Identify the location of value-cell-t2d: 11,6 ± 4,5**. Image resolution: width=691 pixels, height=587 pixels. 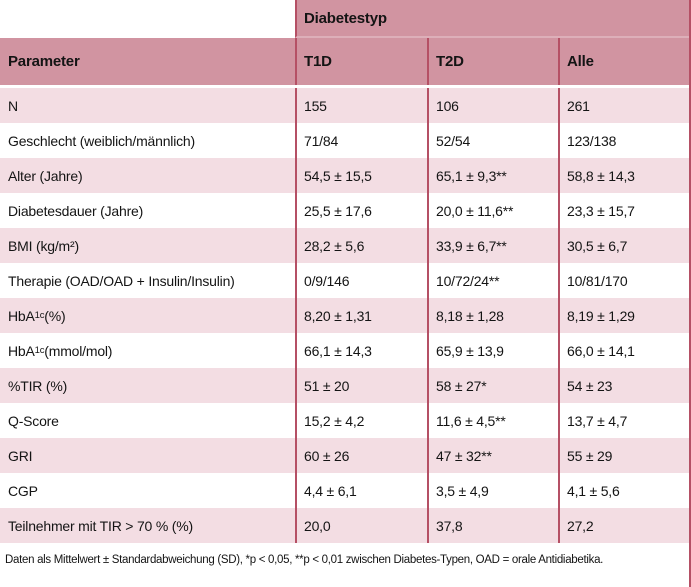
(492, 420).